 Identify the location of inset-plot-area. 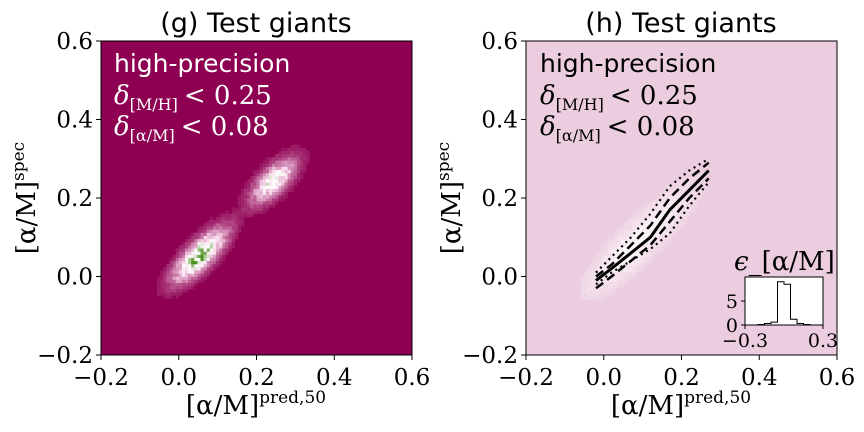
(784, 301).